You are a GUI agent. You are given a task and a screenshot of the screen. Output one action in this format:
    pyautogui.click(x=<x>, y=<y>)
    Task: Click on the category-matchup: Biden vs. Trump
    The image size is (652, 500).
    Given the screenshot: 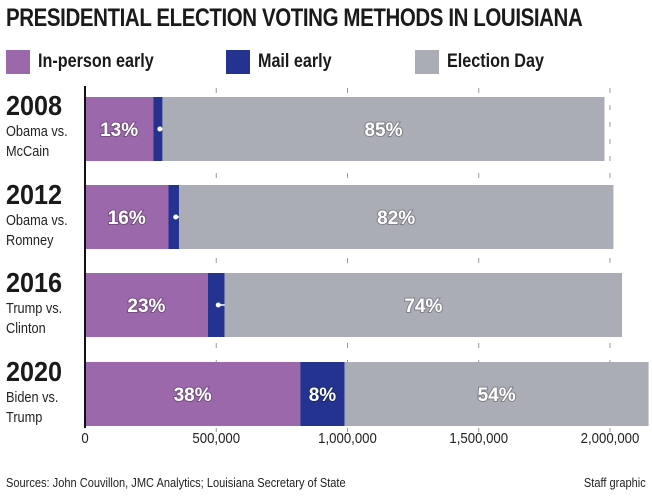 What is the action you would take?
    pyautogui.click(x=32, y=407)
    